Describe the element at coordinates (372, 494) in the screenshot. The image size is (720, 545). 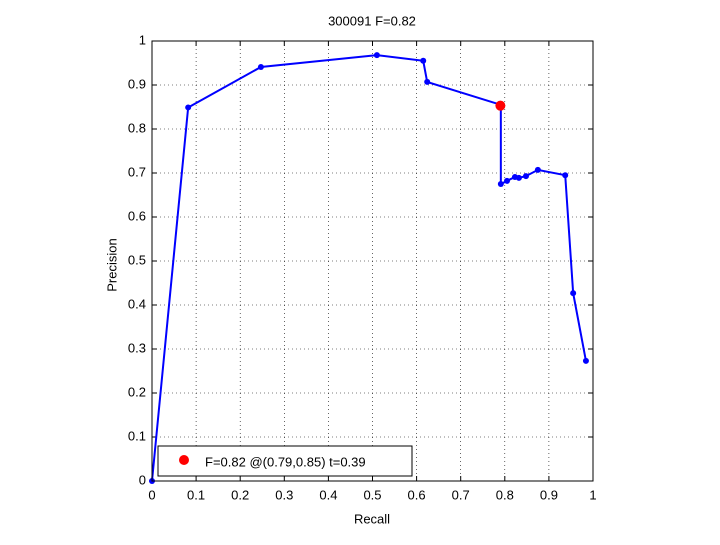
I see `x-tick-label: 0.5` at that location.